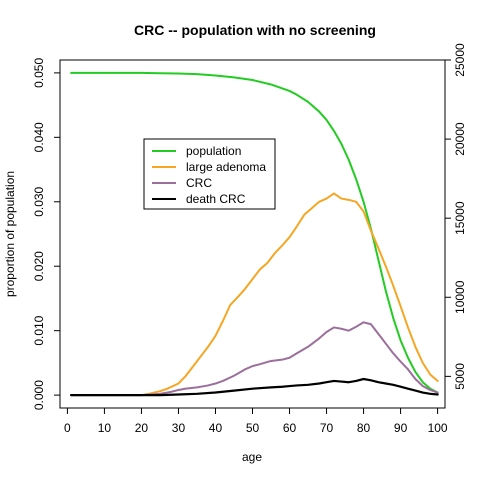 The height and width of the screenshot is (480, 480). What do you see at coordinates (216, 428) in the screenshot?
I see `x-tick-label-40: 40` at bounding box center [216, 428].